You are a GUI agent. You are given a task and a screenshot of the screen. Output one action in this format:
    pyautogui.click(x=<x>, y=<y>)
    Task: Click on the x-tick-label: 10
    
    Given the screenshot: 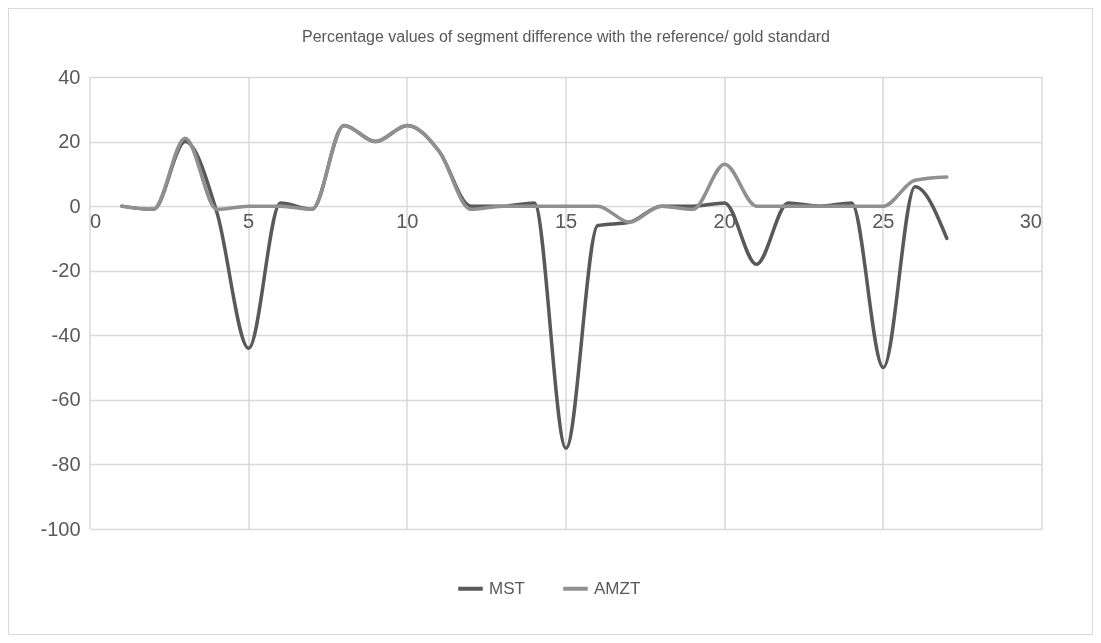 What is the action you would take?
    pyautogui.click(x=407, y=221)
    